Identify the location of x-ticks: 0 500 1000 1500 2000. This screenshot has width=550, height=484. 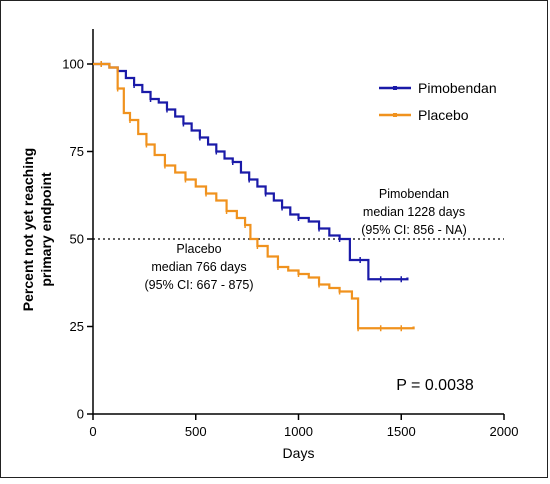
(303, 426).